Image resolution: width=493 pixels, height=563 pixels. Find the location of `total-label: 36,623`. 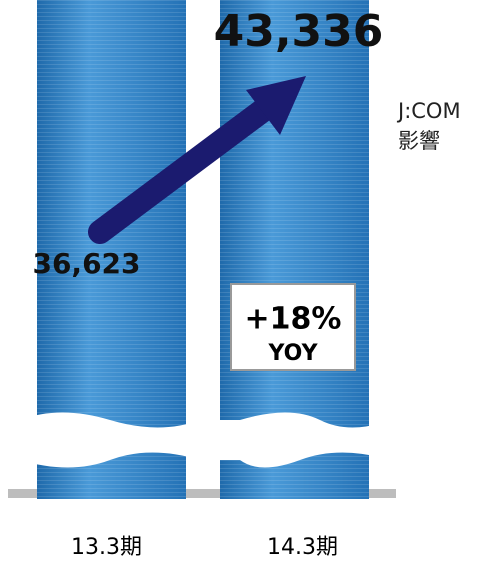

total-label: 36,623 is located at coordinates (86, 263).